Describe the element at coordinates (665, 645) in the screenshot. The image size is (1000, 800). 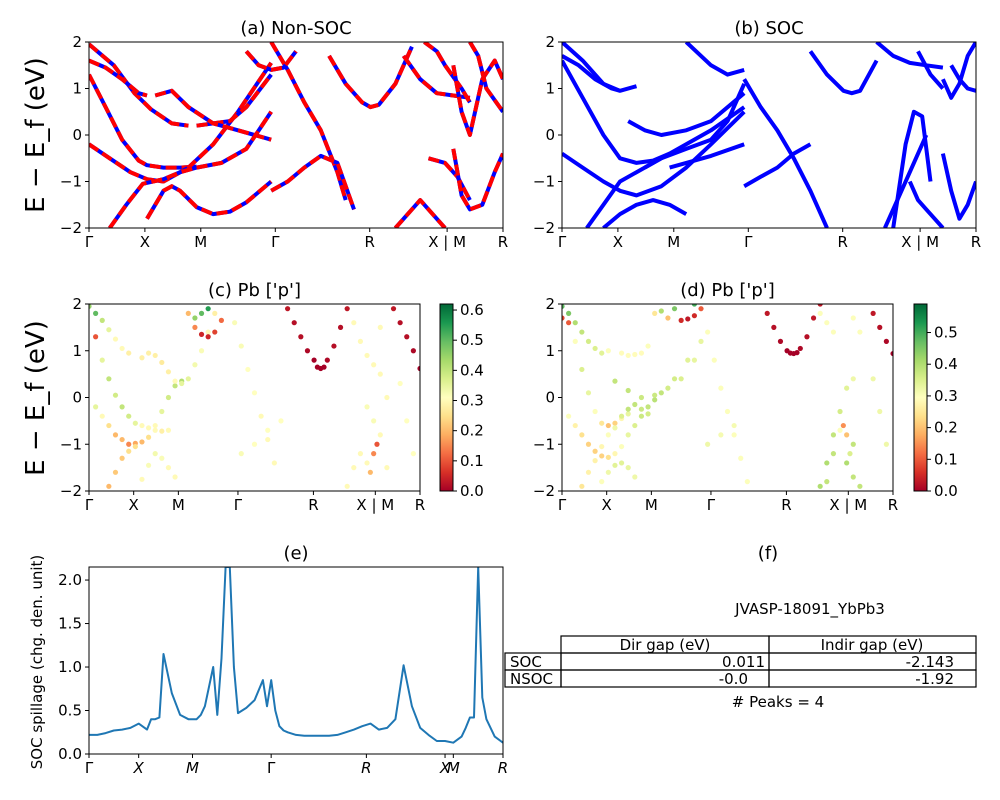
I see `table-header-dir: Dir gap (eV)` at that location.